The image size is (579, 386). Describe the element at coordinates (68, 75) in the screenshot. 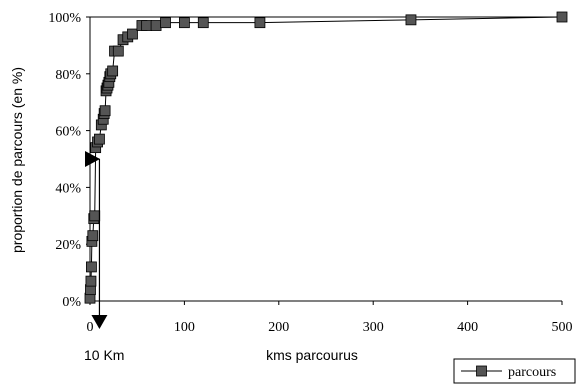

I see `y-tick-label: 80%` at that location.